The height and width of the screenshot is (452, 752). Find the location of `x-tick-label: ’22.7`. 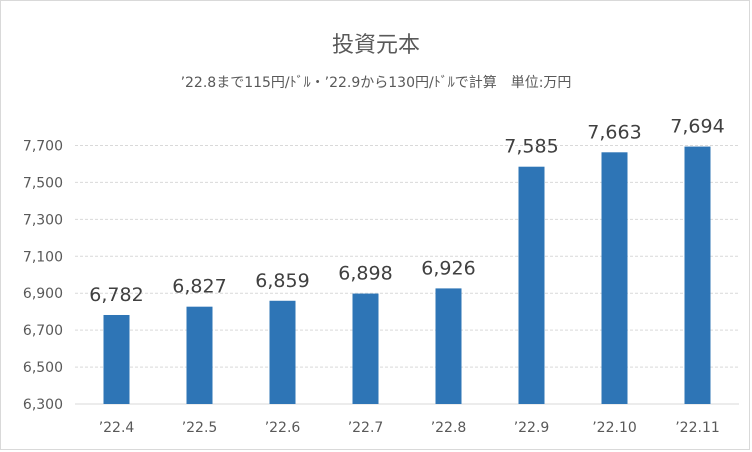

x-tick-label: ’22.7 is located at coordinates (366, 428).